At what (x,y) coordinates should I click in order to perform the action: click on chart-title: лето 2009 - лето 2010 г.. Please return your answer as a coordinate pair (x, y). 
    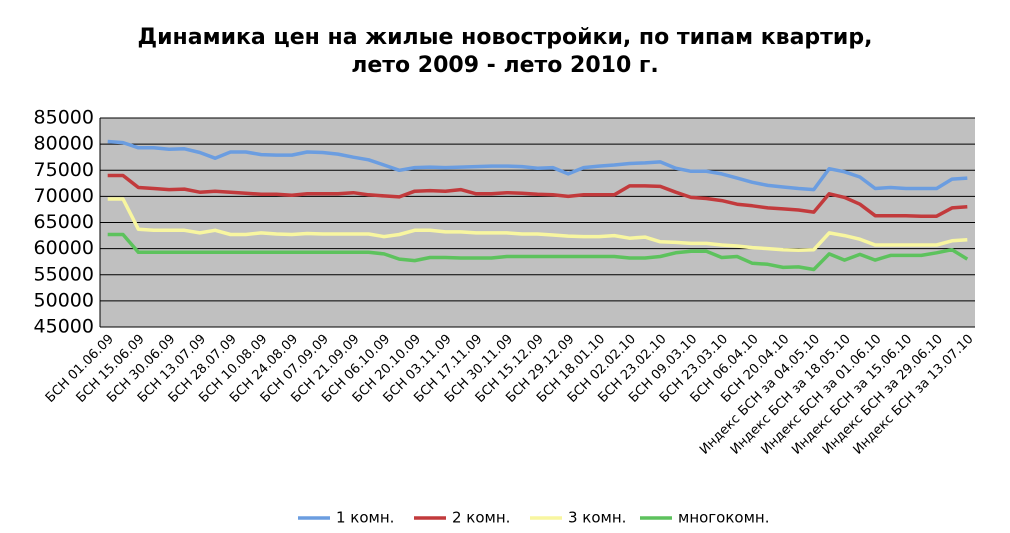
    Looking at the image, I should click on (505, 65).